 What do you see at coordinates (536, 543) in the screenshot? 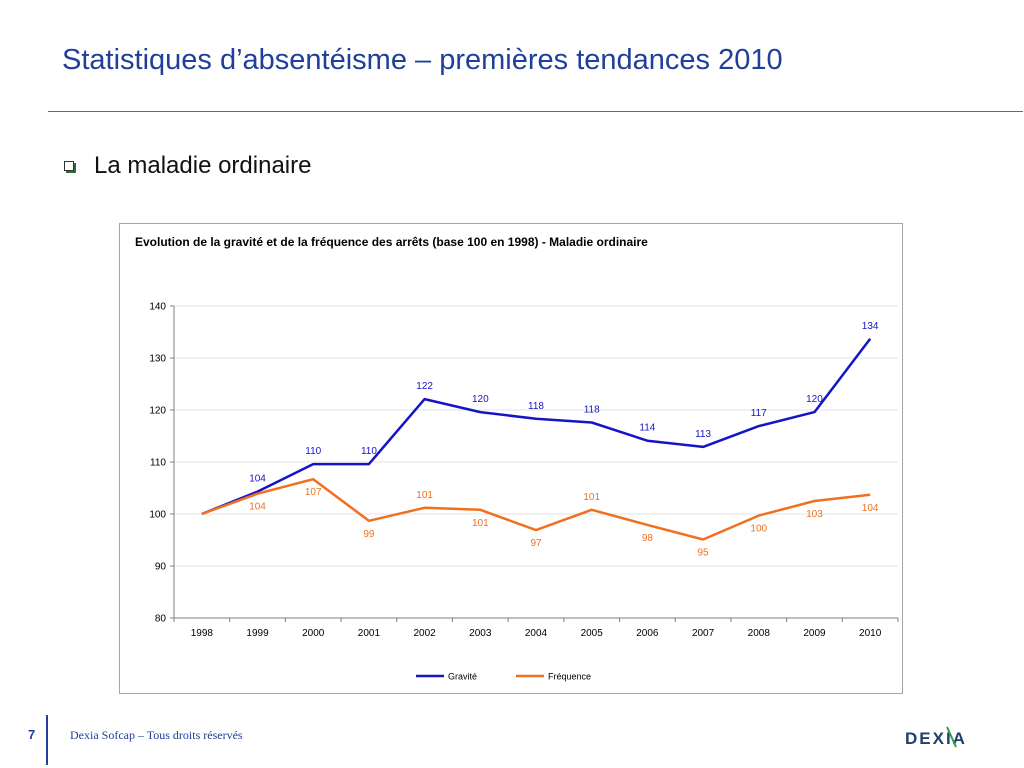
I see `data-label-frequence: 97` at bounding box center [536, 543].